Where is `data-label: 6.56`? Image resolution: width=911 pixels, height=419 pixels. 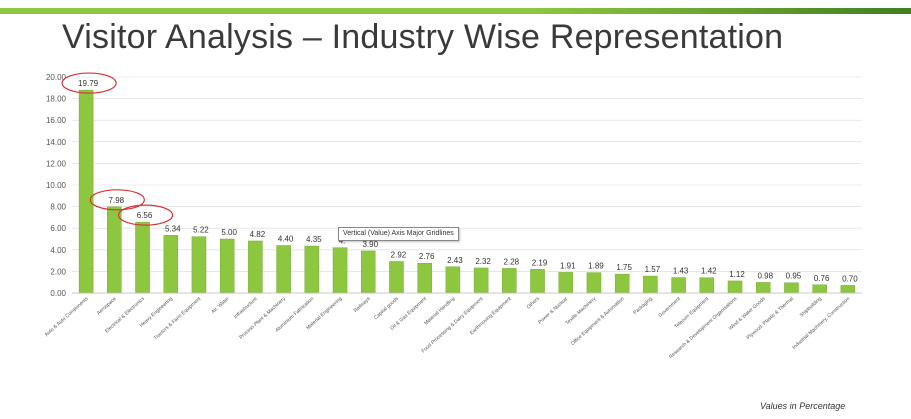 data-label: 6.56 is located at coordinates (145, 215).